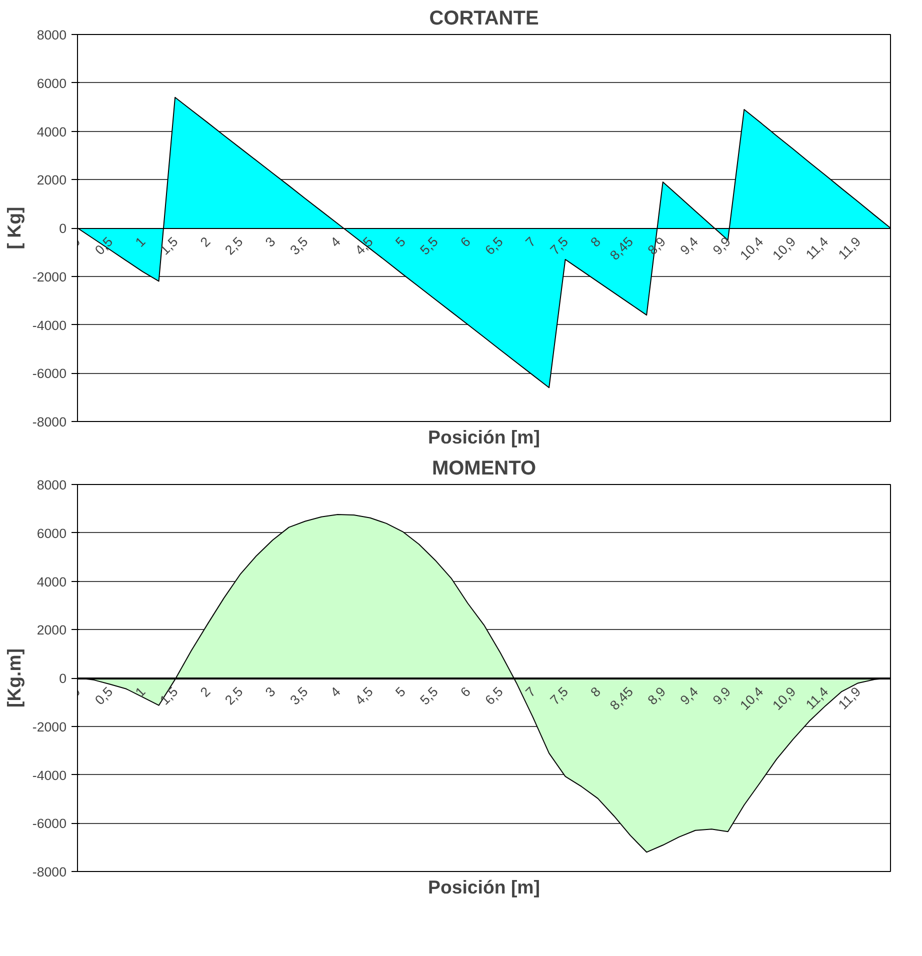 The width and height of the screenshot is (922, 956). I want to click on chart-title: CORTANTE, so click(484, 19).